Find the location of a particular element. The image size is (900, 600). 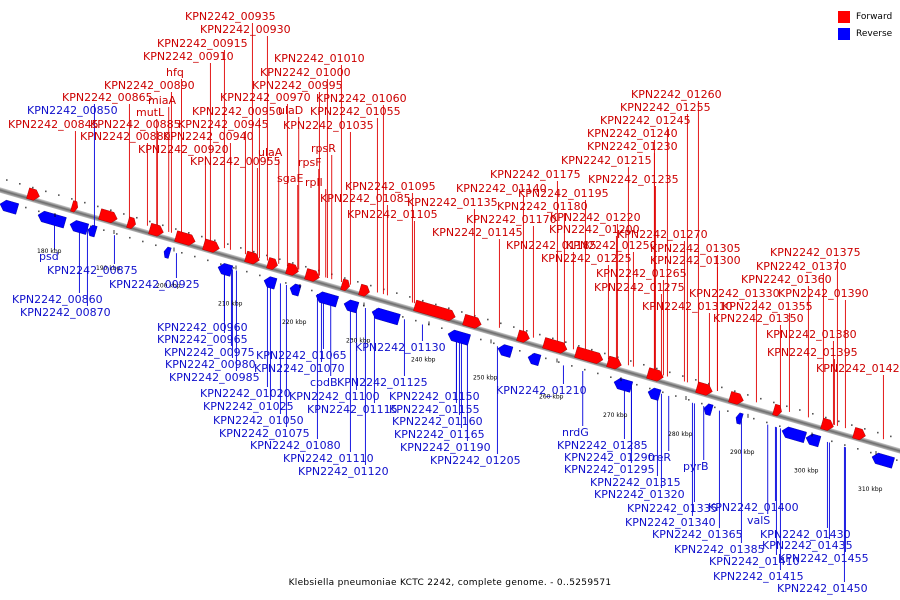

forward-gene-label: hfq is located at coordinates (175, 72).